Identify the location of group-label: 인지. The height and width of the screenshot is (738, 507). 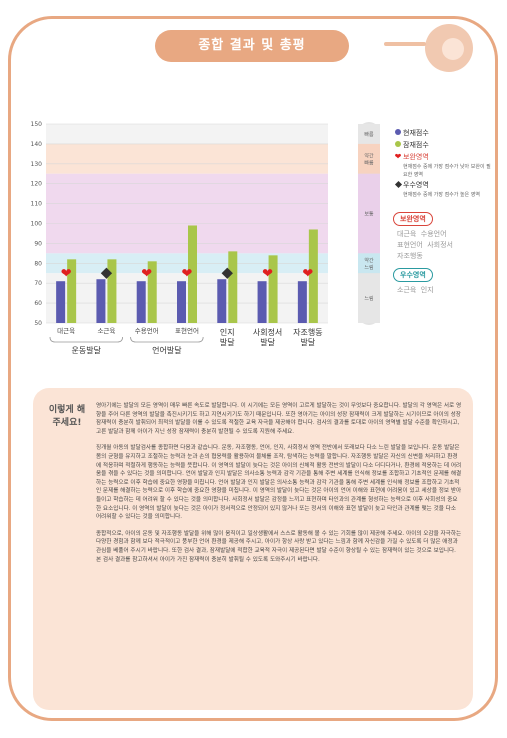
(227, 332).